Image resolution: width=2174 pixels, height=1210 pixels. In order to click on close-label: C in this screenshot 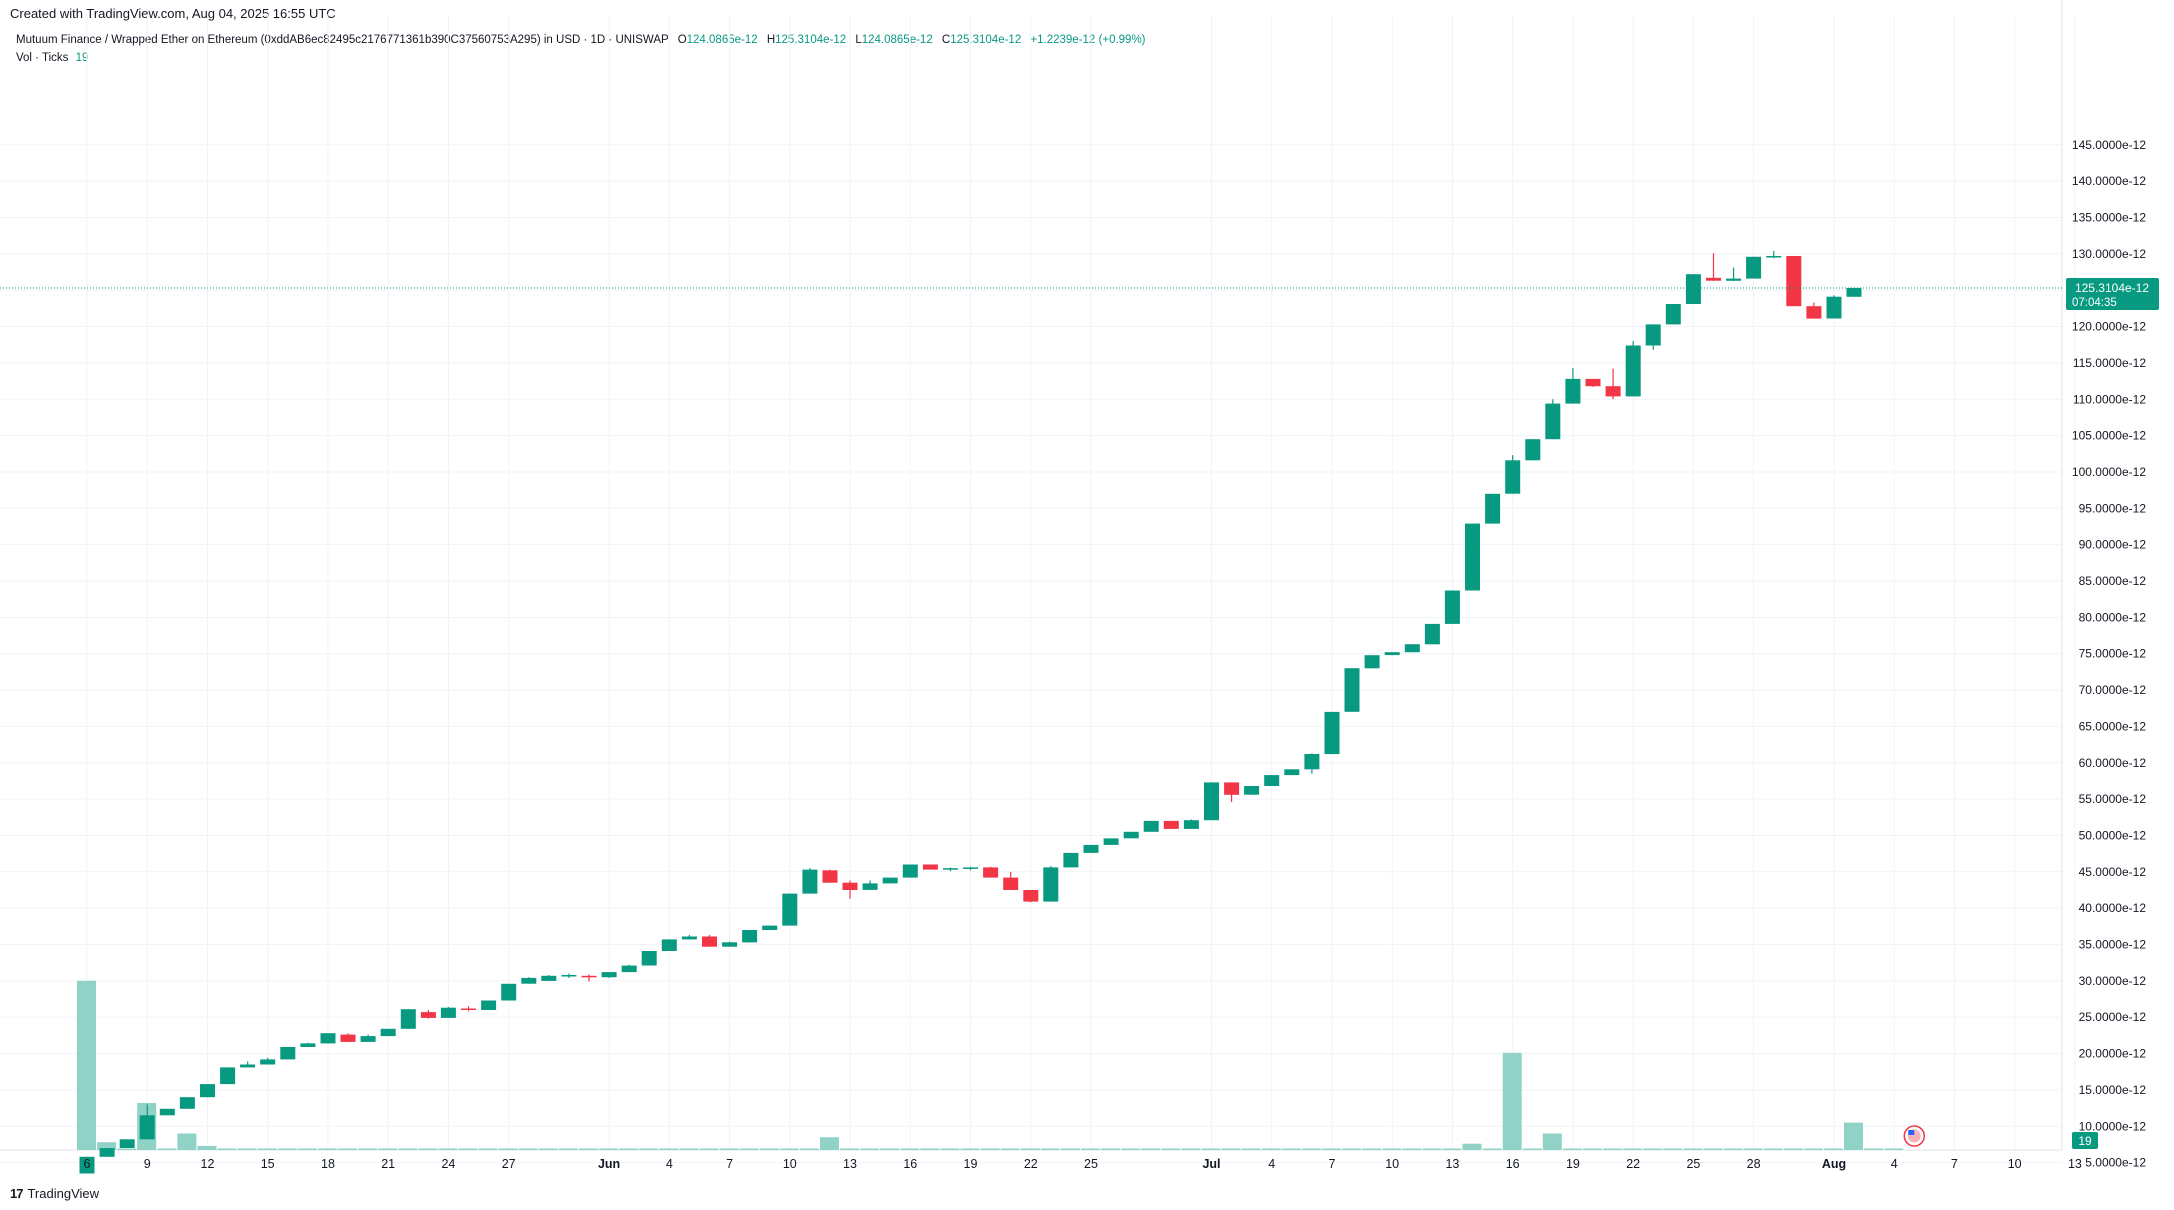, I will do `click(946, 40)`.